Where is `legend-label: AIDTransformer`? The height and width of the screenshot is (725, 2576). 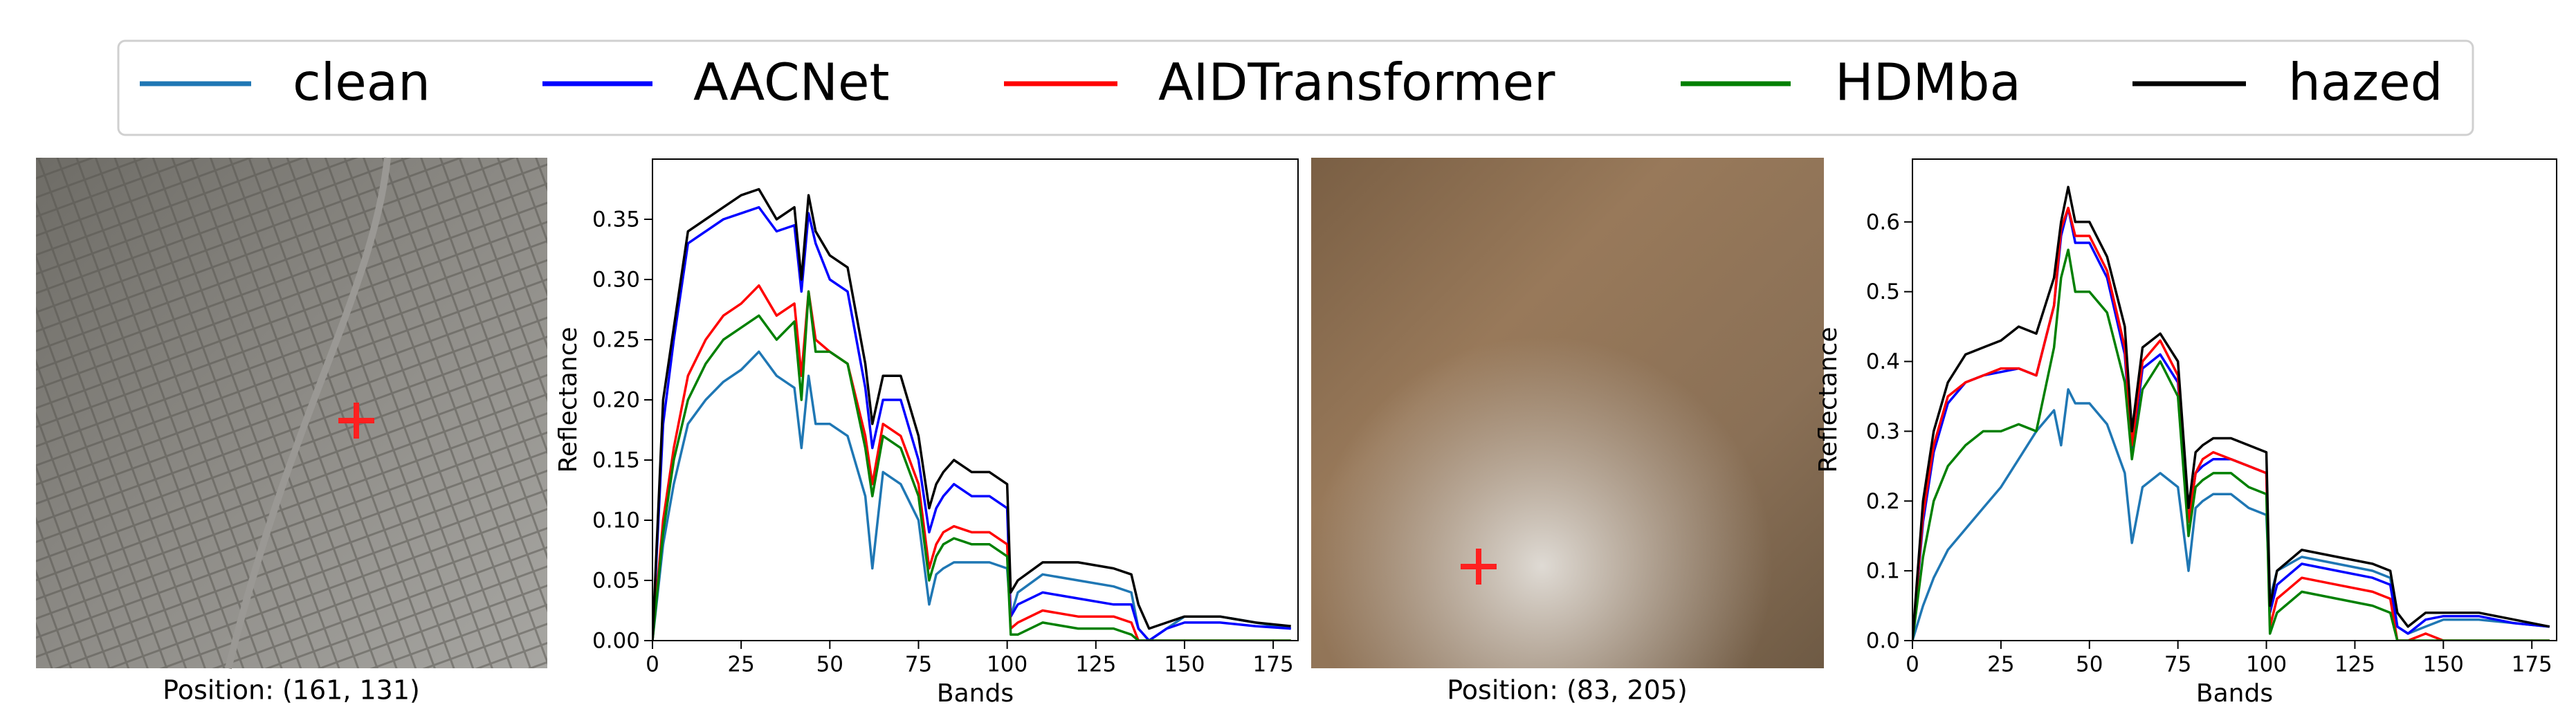
legend-label: AIDTransformer is located at coordinates (1357, 83).